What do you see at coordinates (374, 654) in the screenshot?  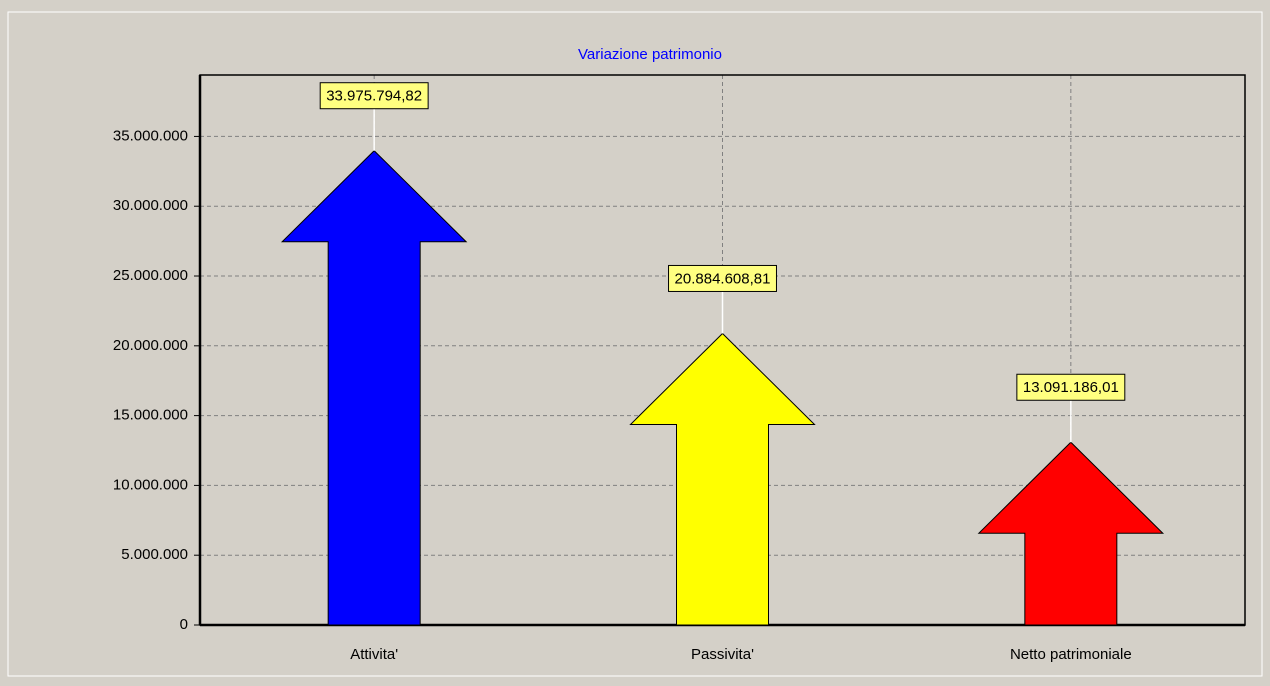 I see `x-tick-label: Attivita'` at bounding box center [374, 654].